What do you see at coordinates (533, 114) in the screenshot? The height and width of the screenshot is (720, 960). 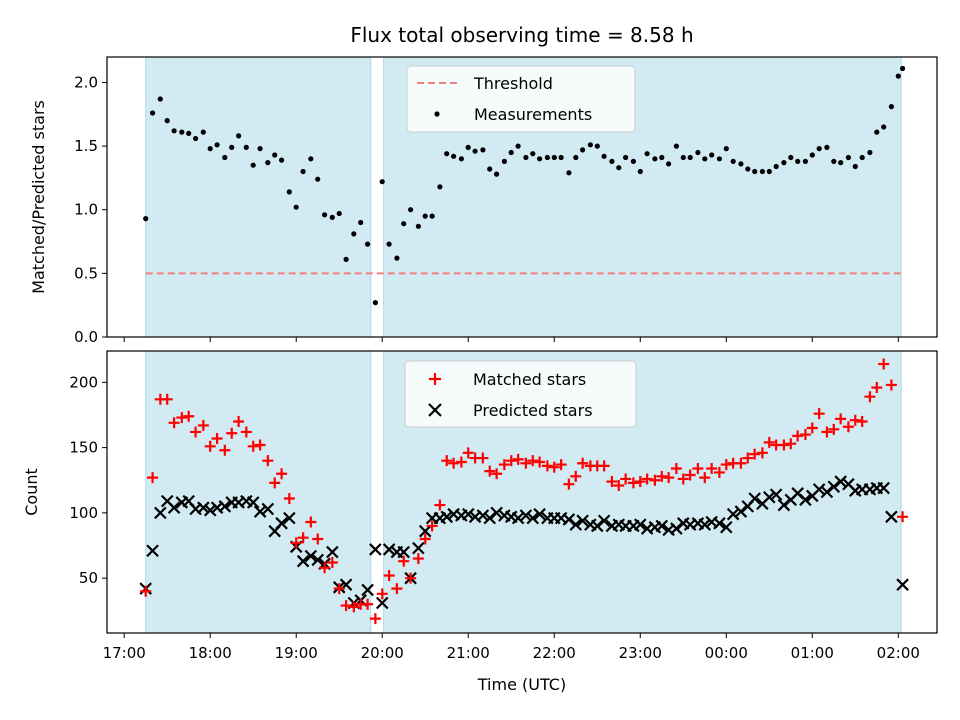 I see `legend-measurements-label: Measurements` at bounding box center [533, 114].